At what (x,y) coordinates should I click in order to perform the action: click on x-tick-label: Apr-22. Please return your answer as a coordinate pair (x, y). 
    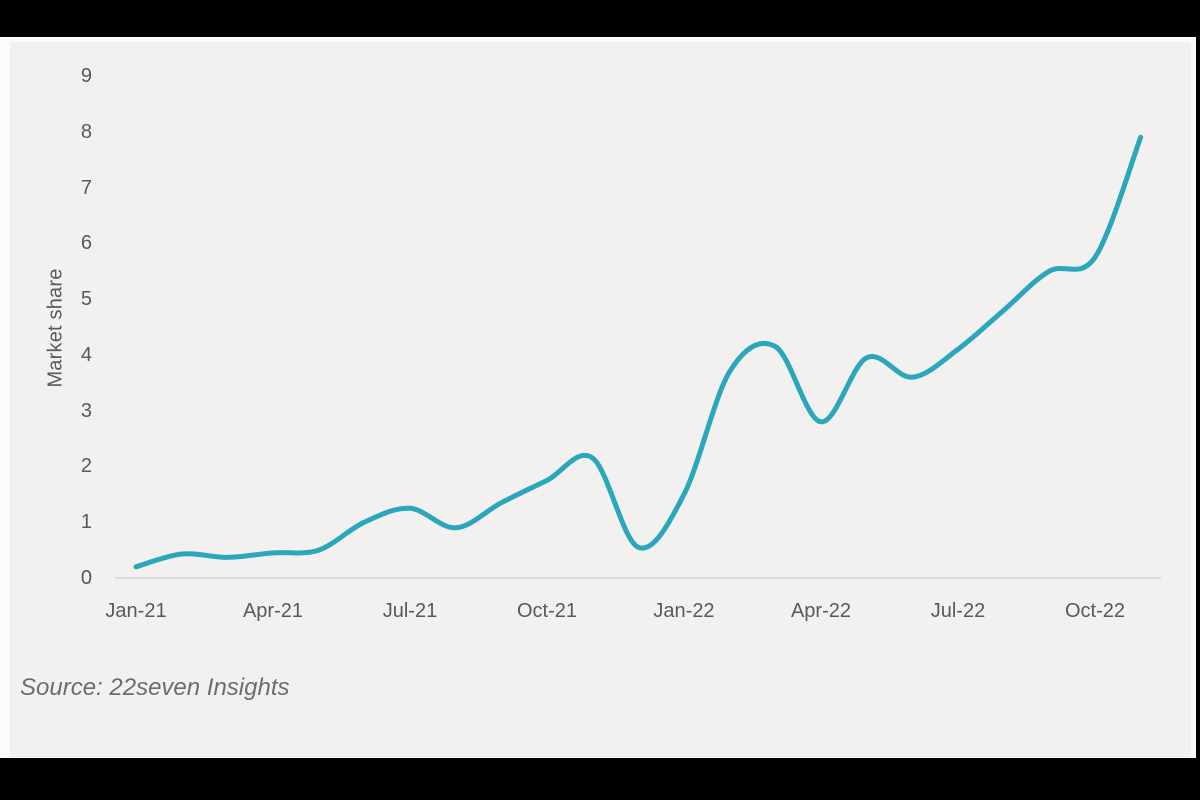
    Looking at the image, I should click on (820, 611).